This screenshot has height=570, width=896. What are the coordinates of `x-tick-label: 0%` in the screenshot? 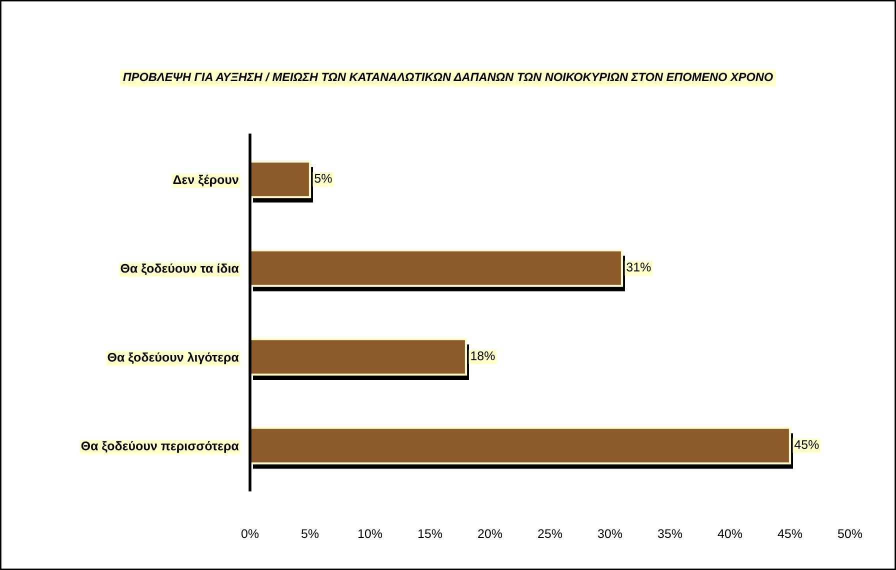 It's located at (250, 533).